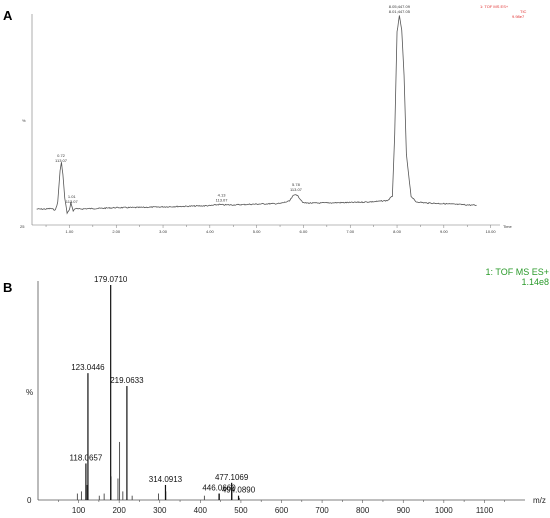 This screenshot has width=550, height=518. Describe the element at coordinates (158, 392) in the screenshot. I see `panel-b-spectrum-bars` at that location.